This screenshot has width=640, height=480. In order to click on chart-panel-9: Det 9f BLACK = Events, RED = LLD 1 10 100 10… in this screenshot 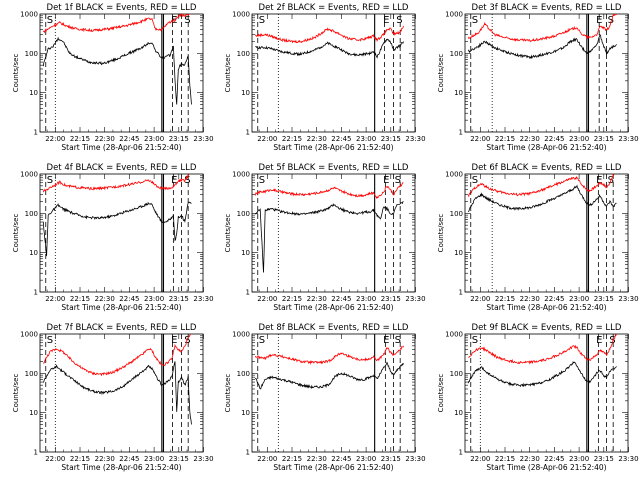, I will do `click(538, 397)`.